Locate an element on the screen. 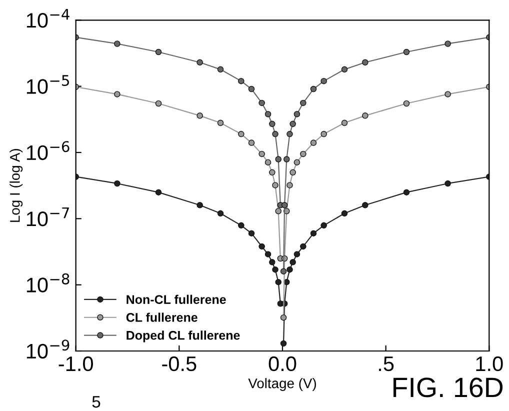 Image resolution: width=509 pixels, height=411 pixels. y-tick-label: 10$^{−6}$ is located at coordinates (48, 150).